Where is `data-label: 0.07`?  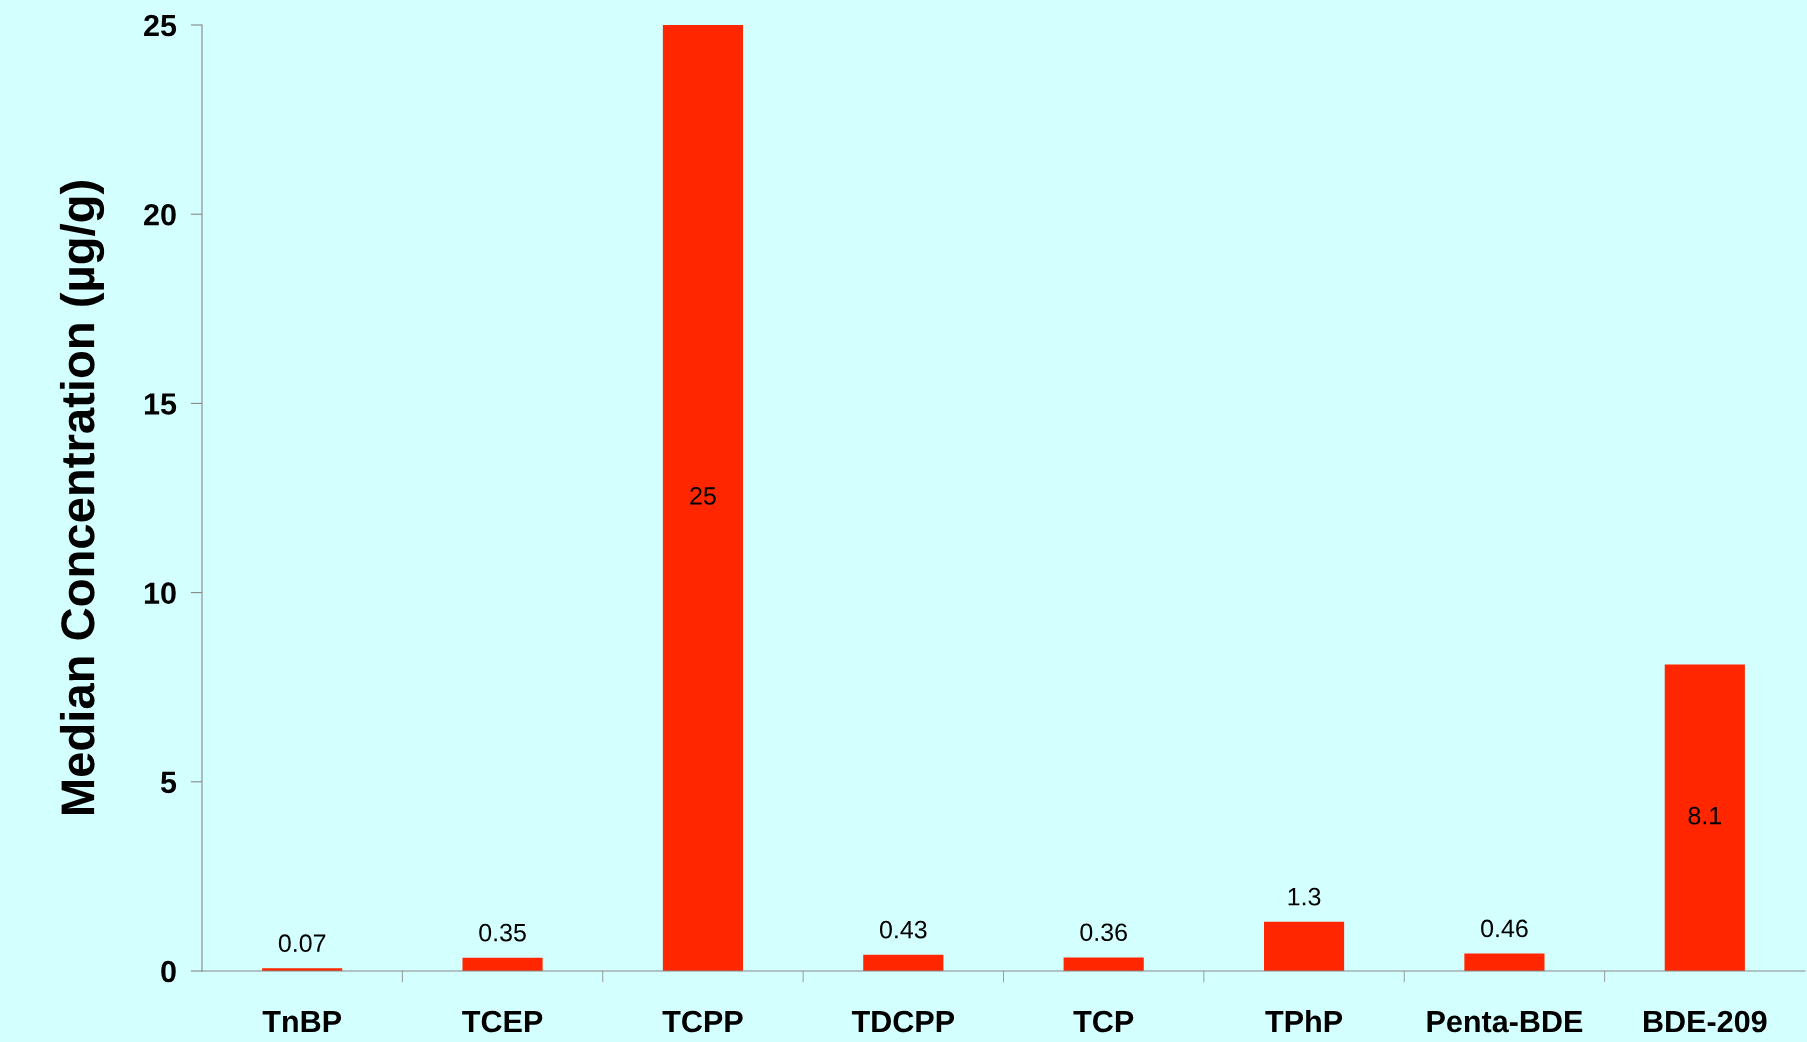
data-label: 0.07 is located at coordinates (302, 943).